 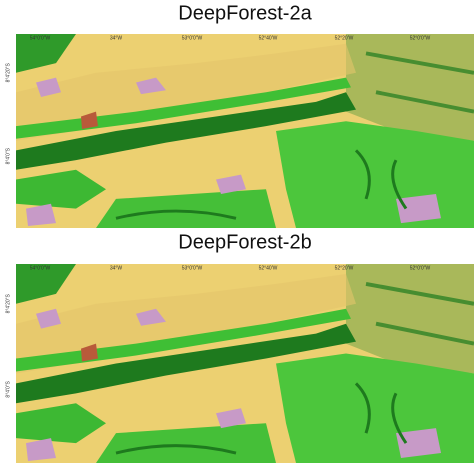 I want to click on panel-title: DeepForest-2a, so click(x=245, y=13).